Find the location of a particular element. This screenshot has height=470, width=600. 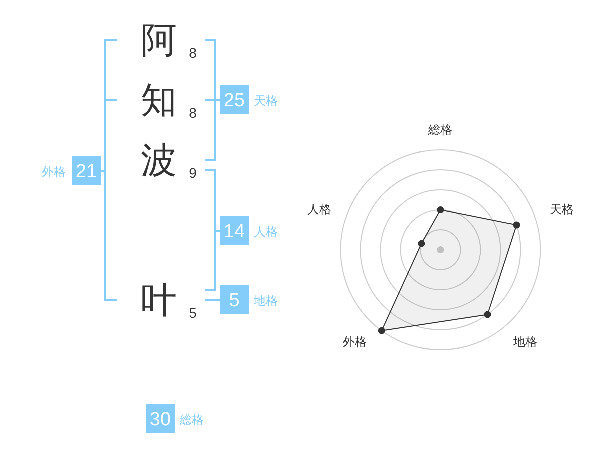

text: 外格 is located at coordinates (54, 172).